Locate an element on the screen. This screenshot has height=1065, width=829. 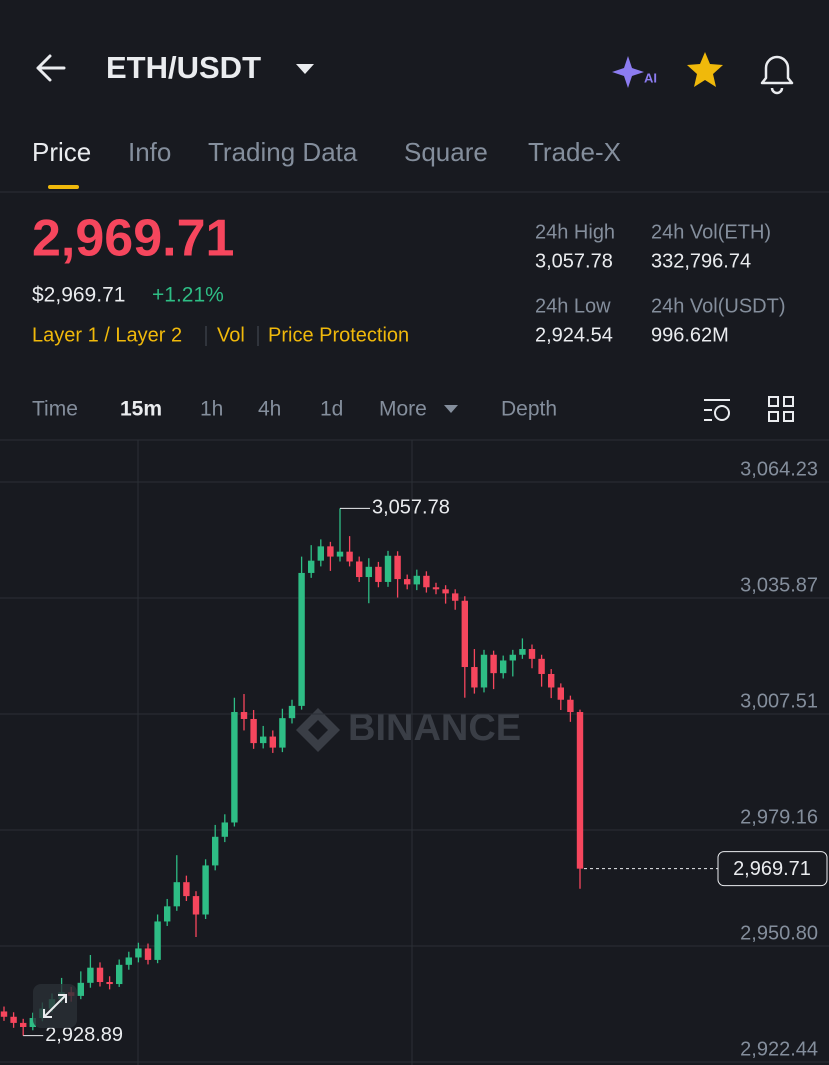
tab: Trading Data is located at coordinates (283, 152).